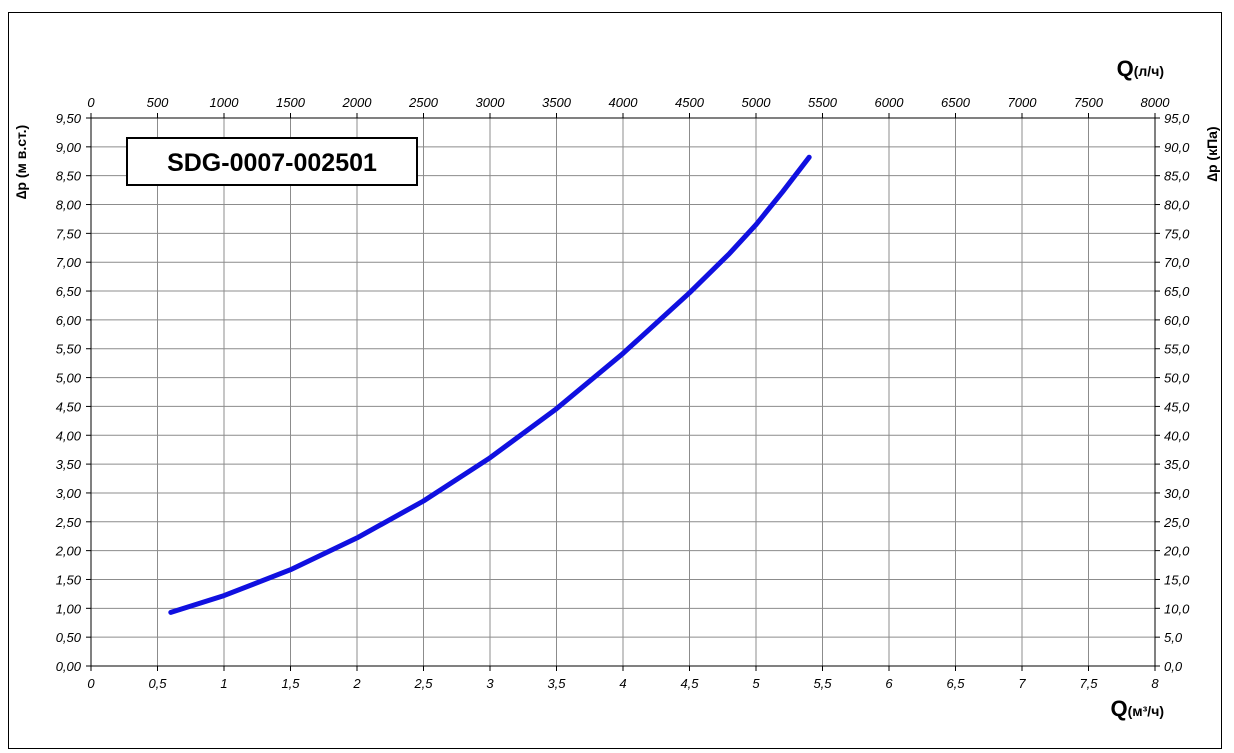  What do you see at coordinates (557, 102) in the screenshot?
I see `x-top-tick-label: 3500` at bounding box center [557, 102].